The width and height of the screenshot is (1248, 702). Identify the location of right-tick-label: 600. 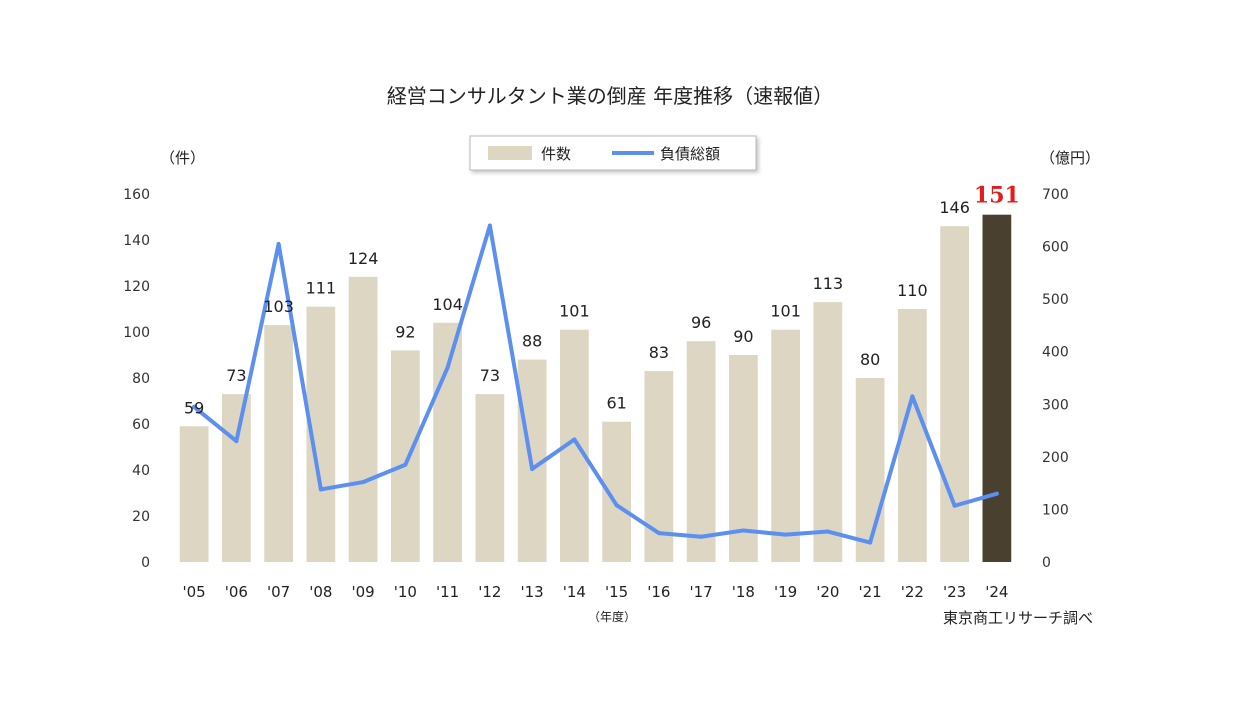
(1055, 248).